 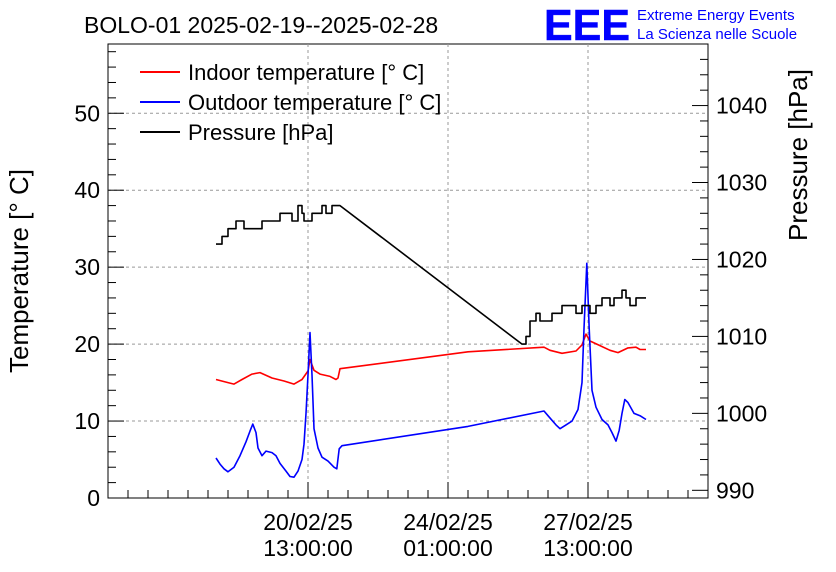 I want to click on legend-label-outdoor: Outdoor temperature [° C], so click(x=314, y=102).